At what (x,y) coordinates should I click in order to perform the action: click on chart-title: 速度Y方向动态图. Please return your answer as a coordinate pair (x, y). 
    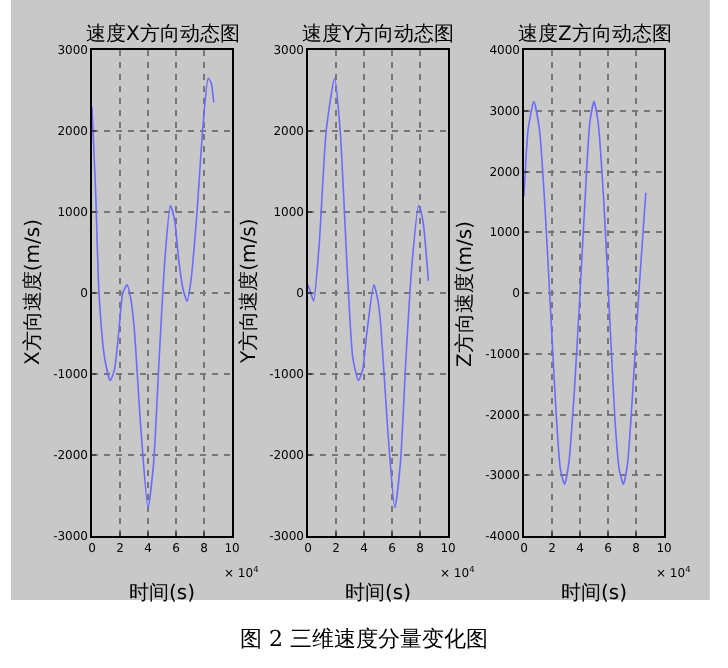
    Looking at the image, I should click on (378, 34).